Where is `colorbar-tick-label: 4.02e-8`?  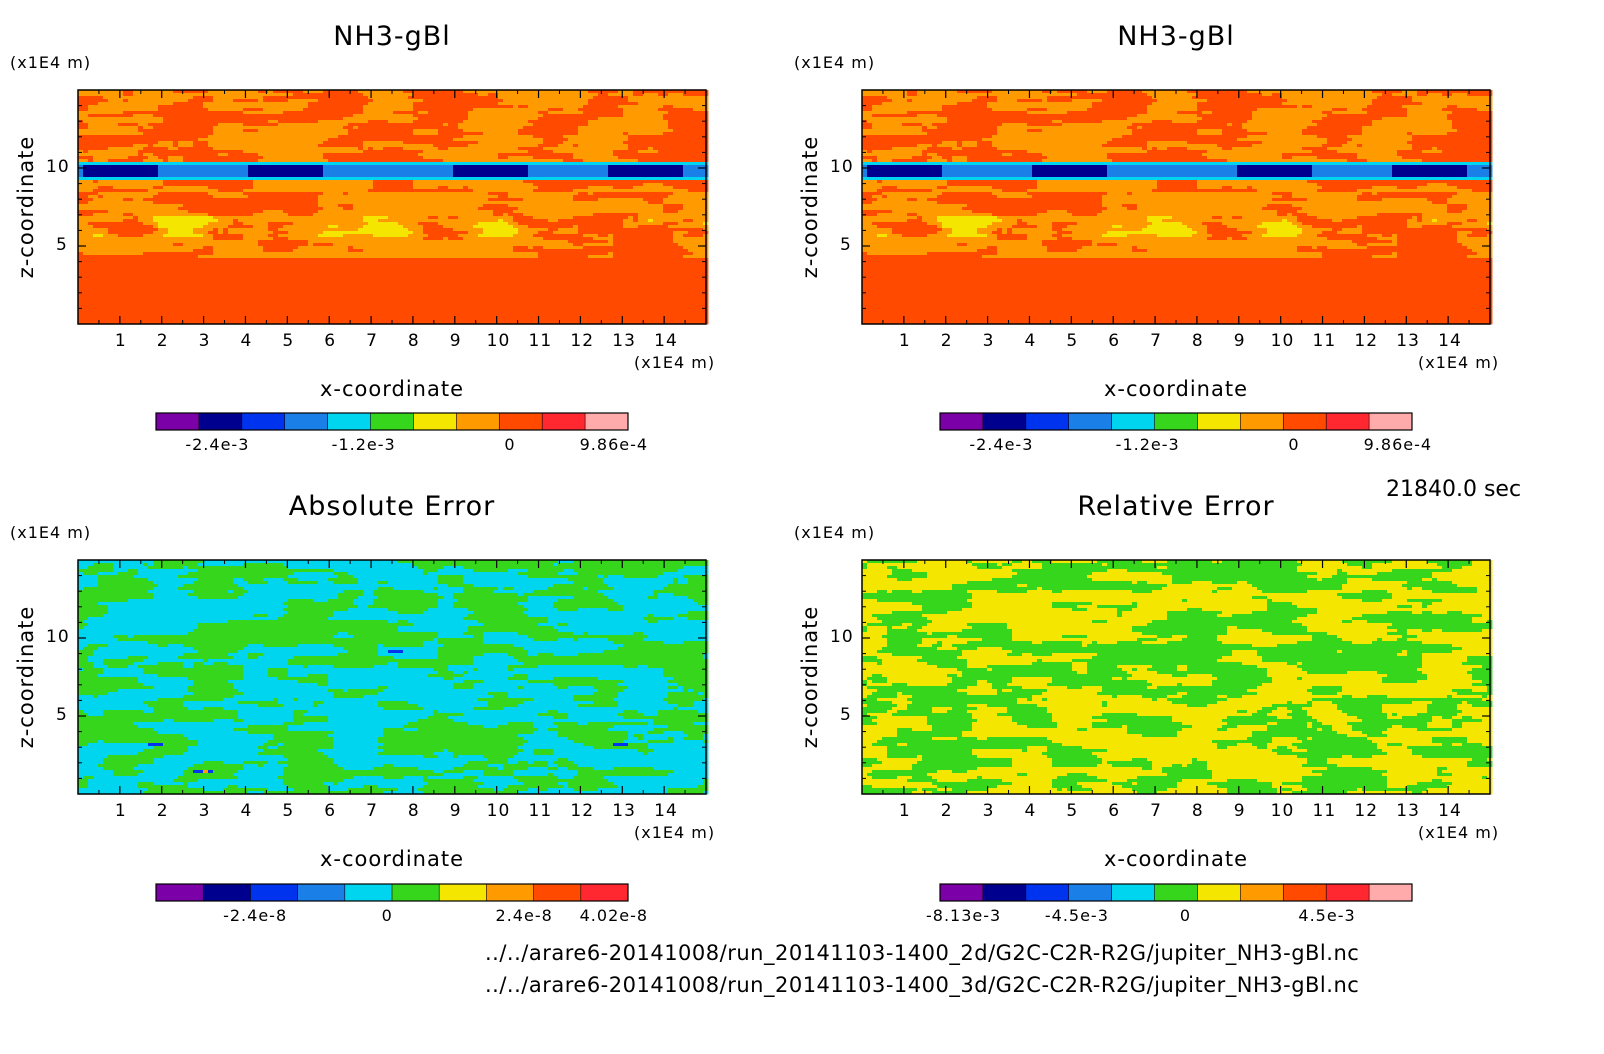
colorbar-tick-label: 4.02e-8 is located at coordinates (614, 915).